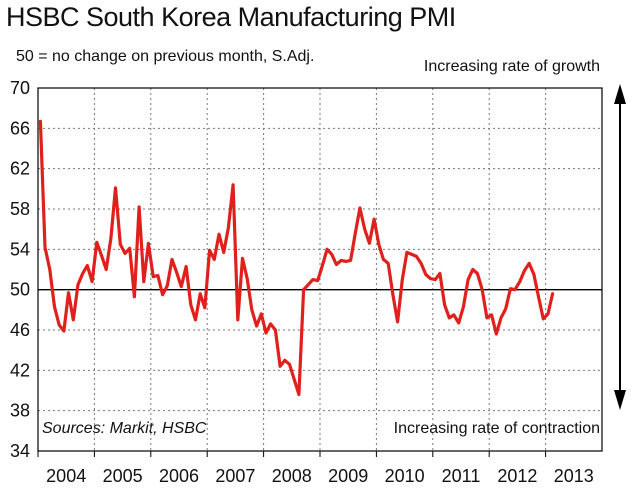 The width and height of the screenshot is (640, 495). What do you see at coordinates (405, 476) in the screenshot?
I see `x-tick-label: 2010` at bounding box center [405, 476].